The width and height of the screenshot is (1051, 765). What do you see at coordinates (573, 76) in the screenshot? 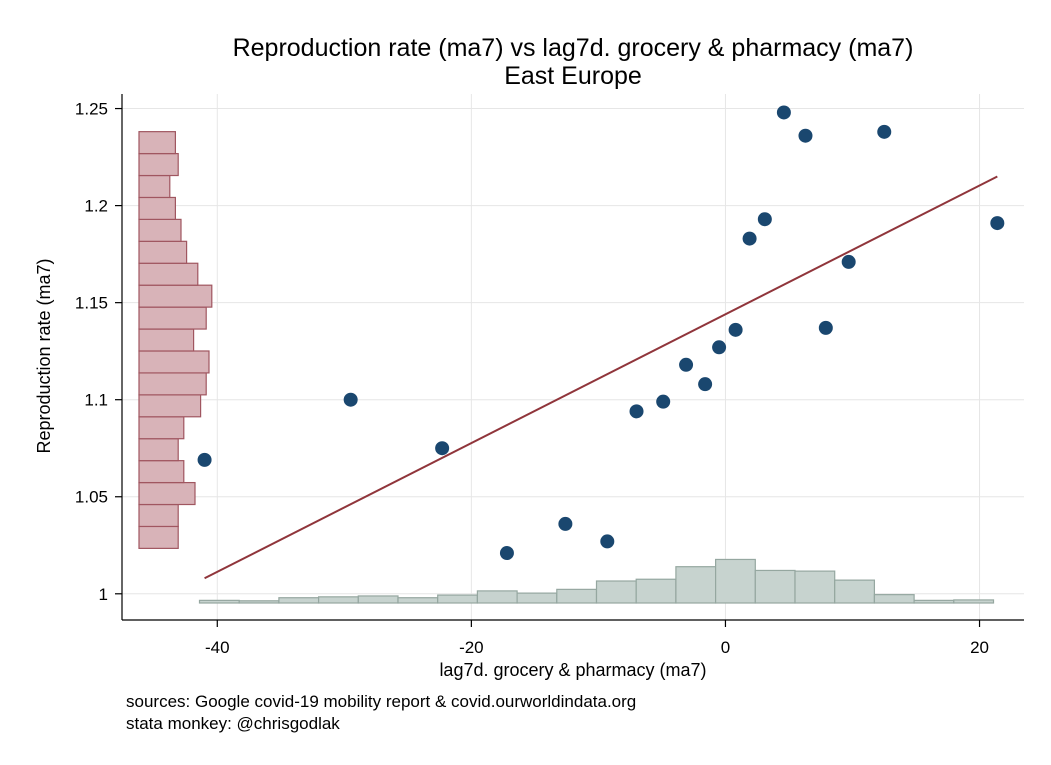
I see `chart-subtitle: East Europe` at bounding box center [573, 76].